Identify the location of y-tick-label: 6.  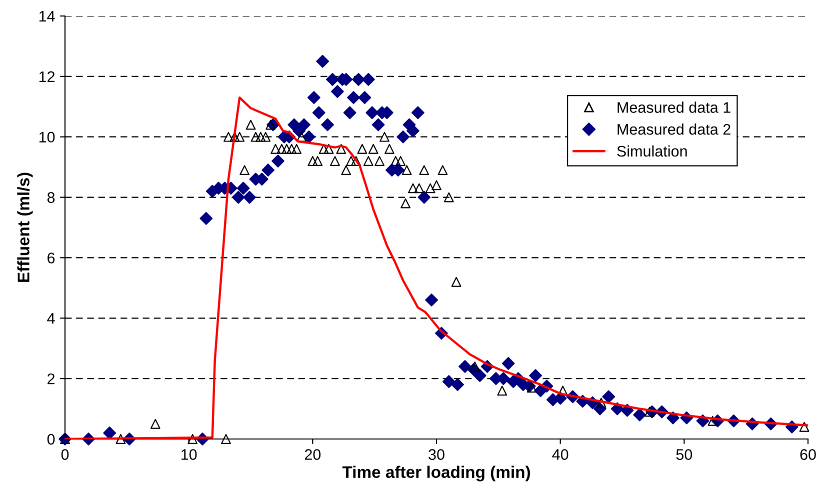
(51, 258).